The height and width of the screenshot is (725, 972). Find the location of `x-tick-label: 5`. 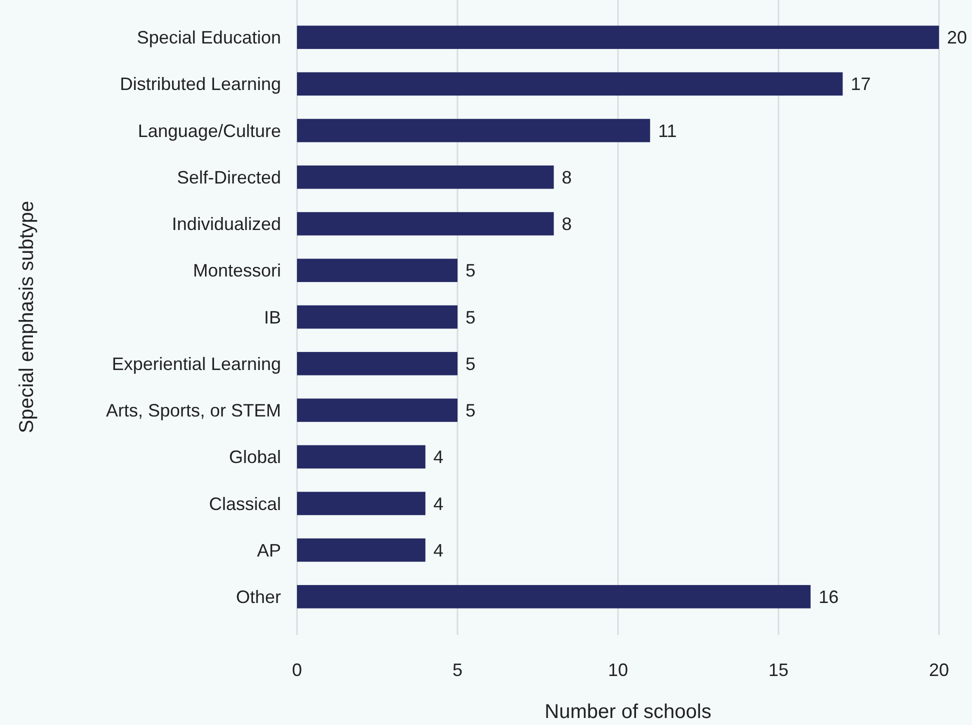

x-tick-label: 5 is located at coordinates (457, 670).